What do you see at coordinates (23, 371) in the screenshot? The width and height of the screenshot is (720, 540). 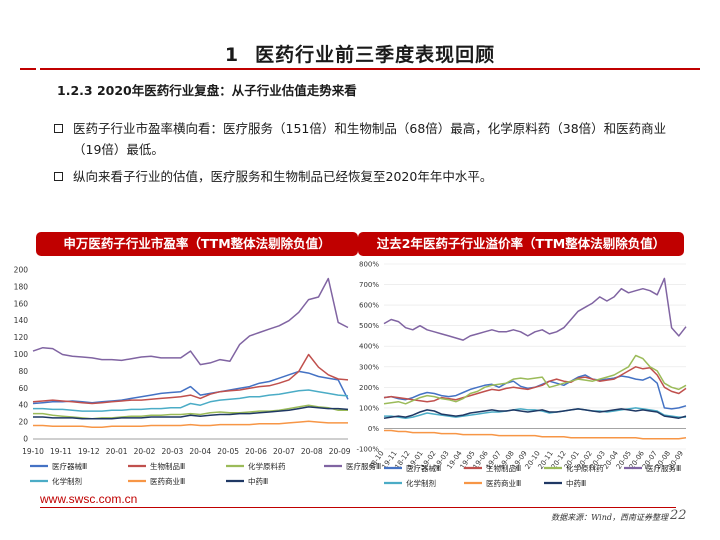 I see `y-tick-label: 80` at bounding box center [23, 371].